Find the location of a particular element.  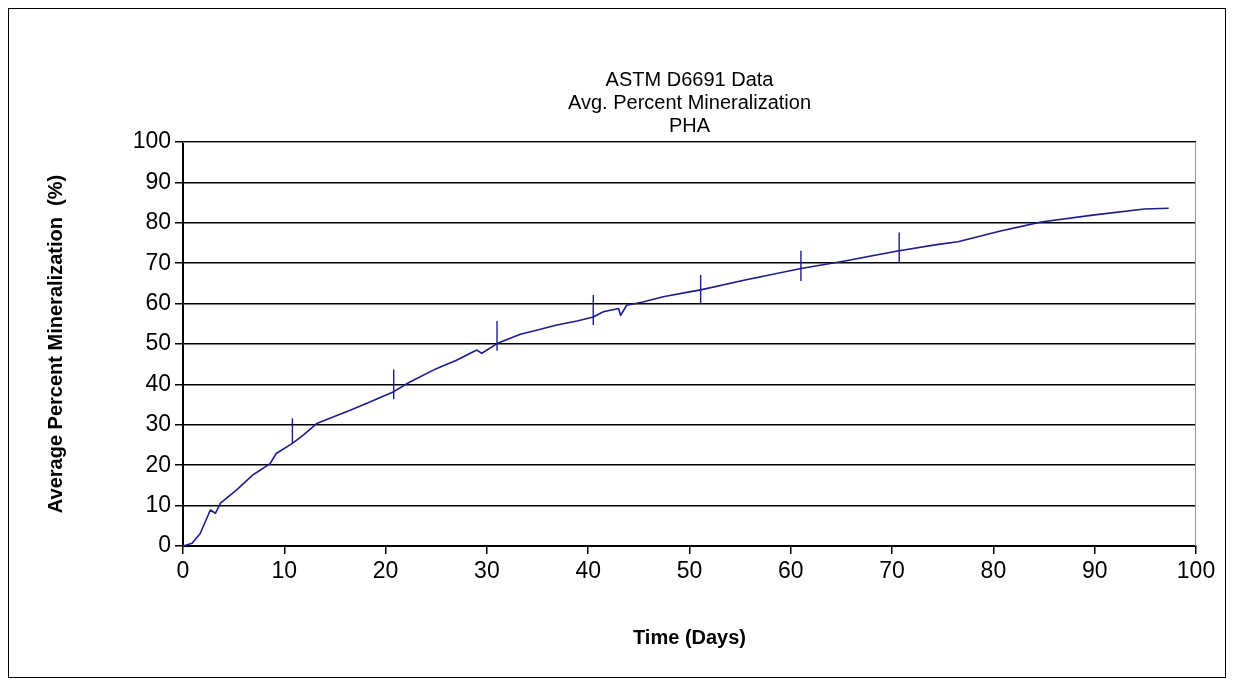

x-tick-label: 50 is located at coordinates (689, 570).